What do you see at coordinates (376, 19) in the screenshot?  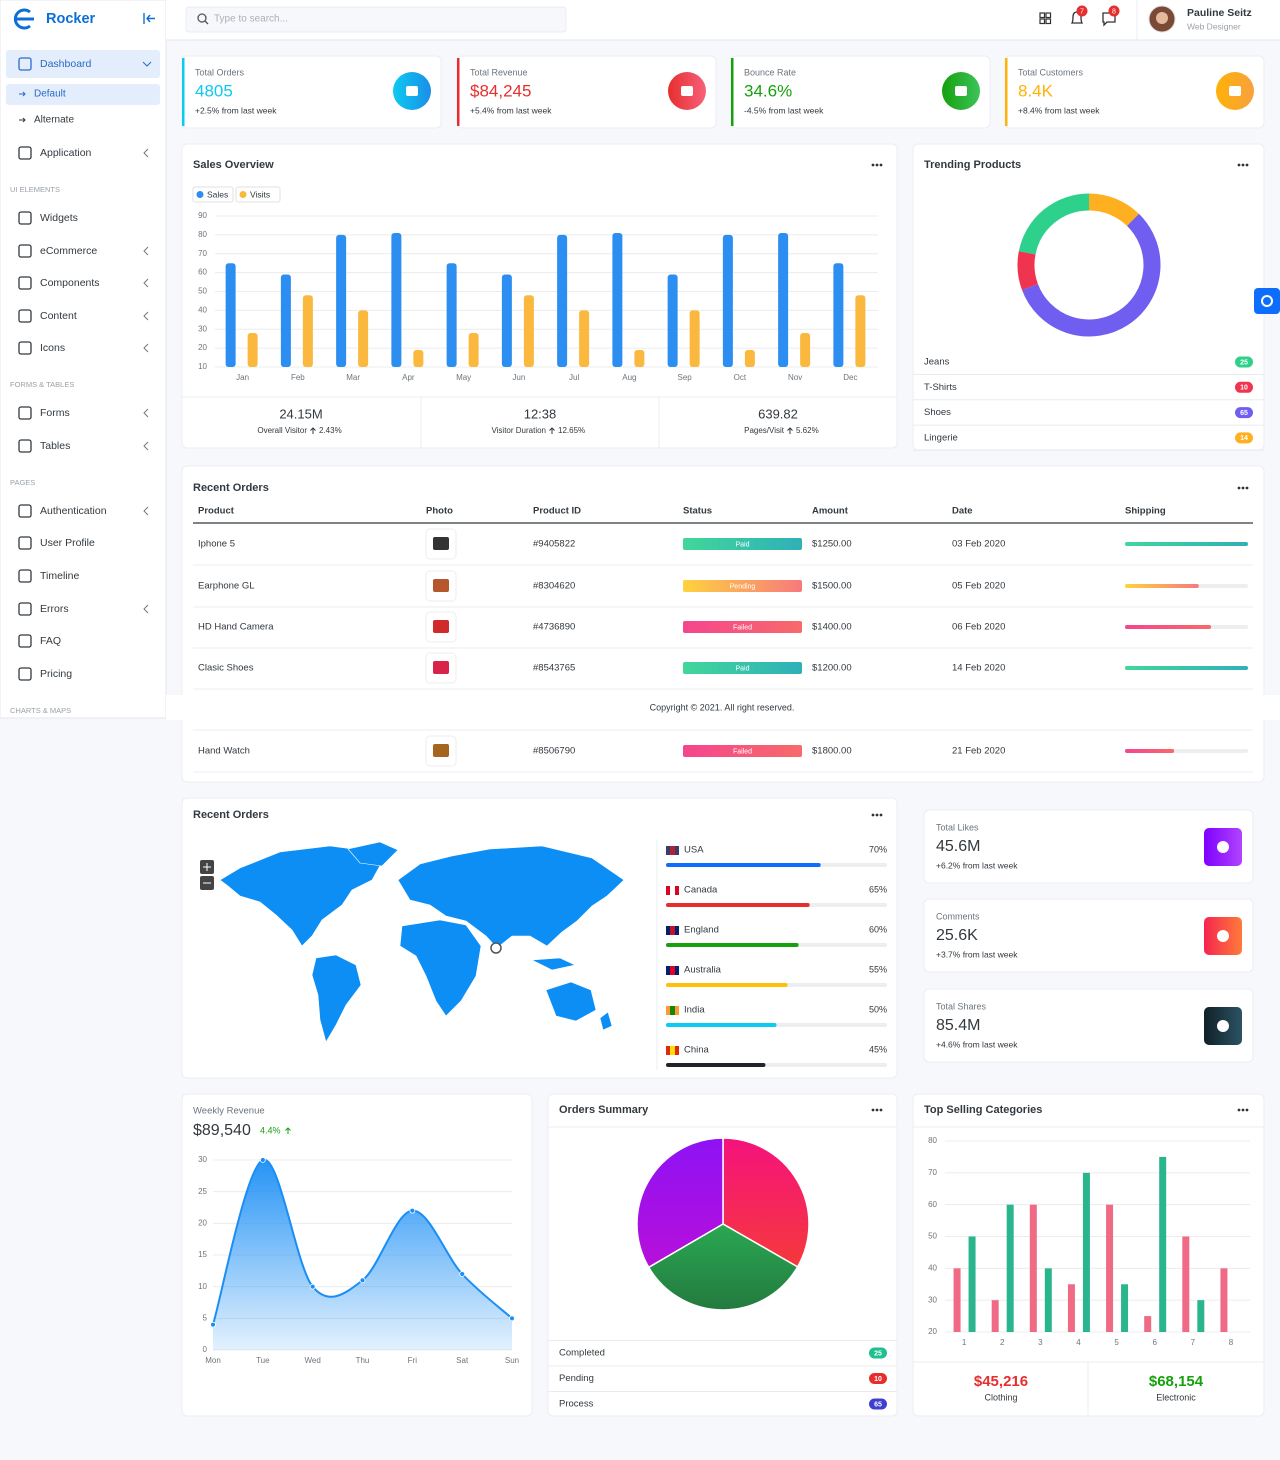 I see `search-box` at bounding box center [376, 19].